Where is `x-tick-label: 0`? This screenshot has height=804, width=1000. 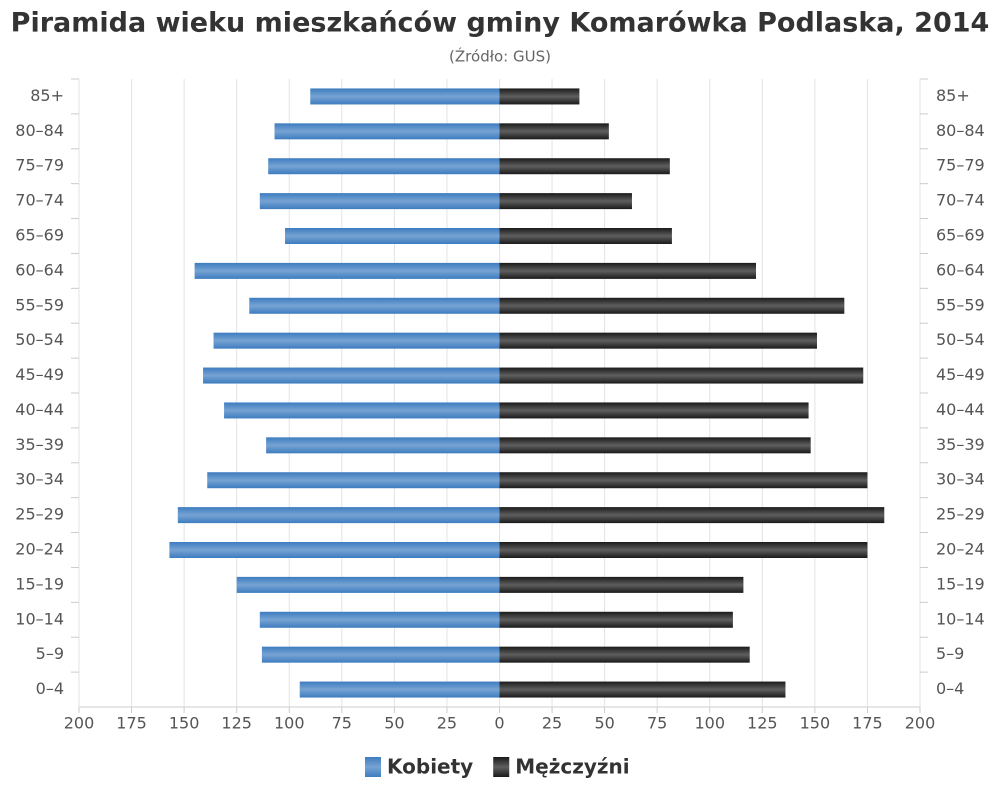 x-tick-label: 0 is located at coordinates (499, 723).